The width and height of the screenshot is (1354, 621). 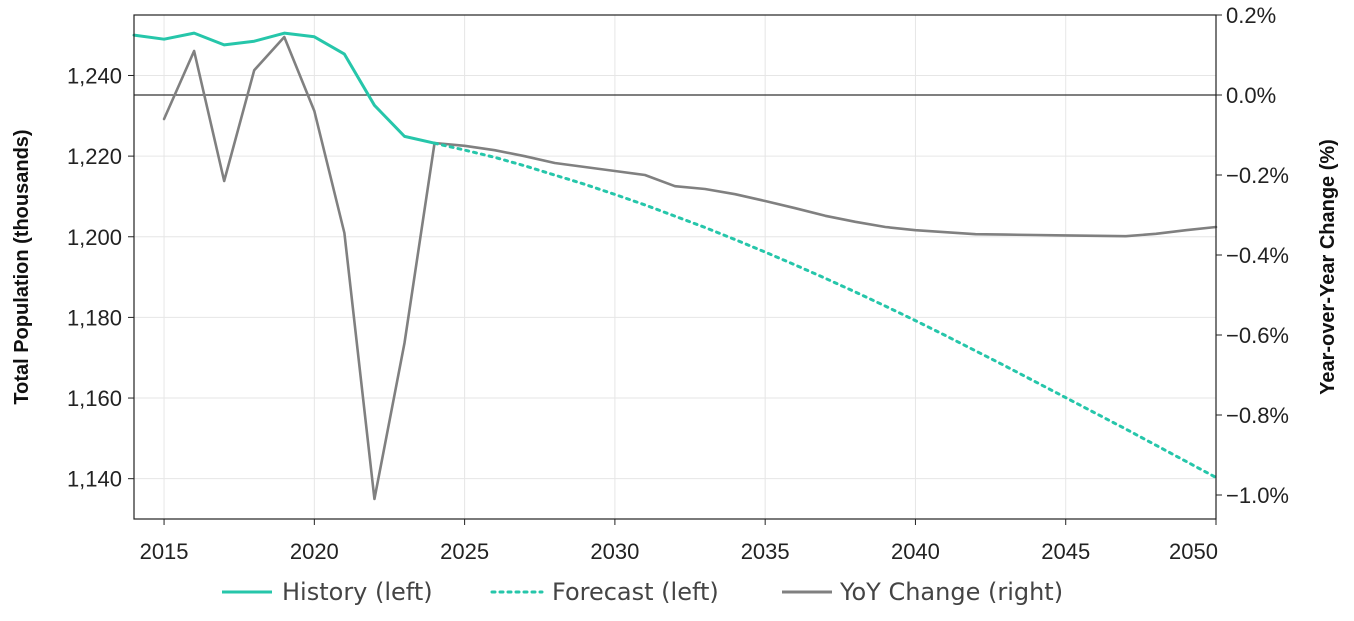 I want to click on right-axis-title: Year-over-Year Change (%), so click(x=1328, y=267).